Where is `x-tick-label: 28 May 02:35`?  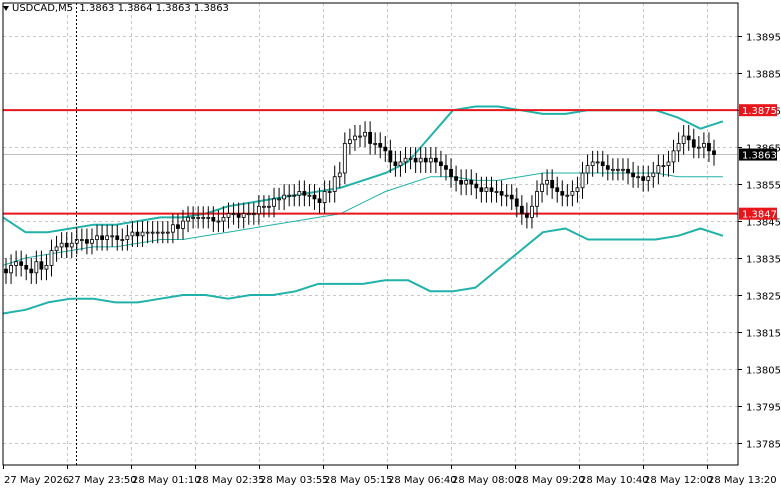
x-tick-label: 28 May 02:35 is located at coordinates (230, 480).